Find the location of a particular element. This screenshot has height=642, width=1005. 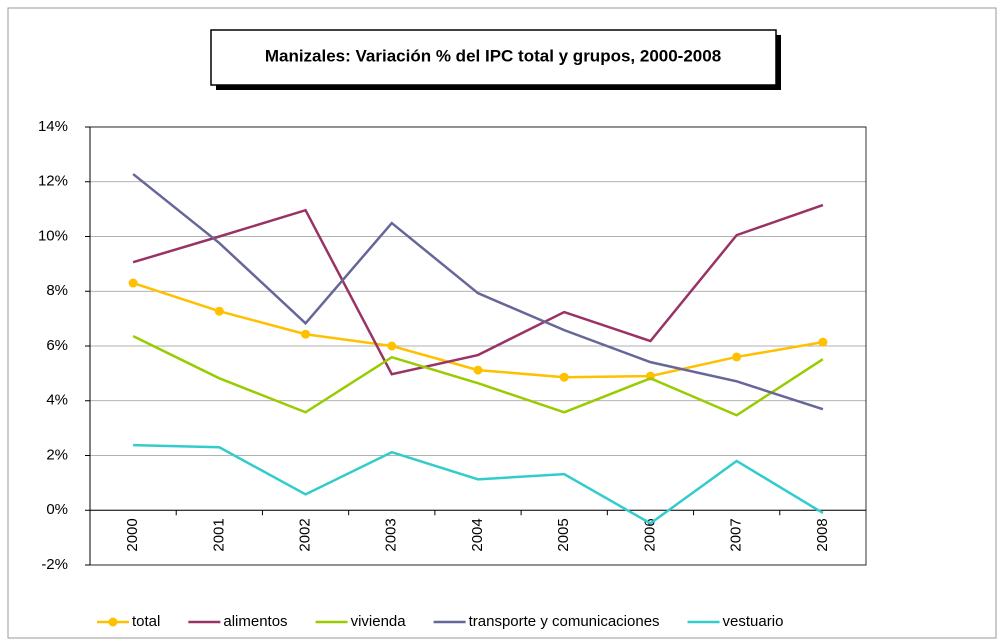

x-tick-label: 2008 is located at coordinates (822, 534).